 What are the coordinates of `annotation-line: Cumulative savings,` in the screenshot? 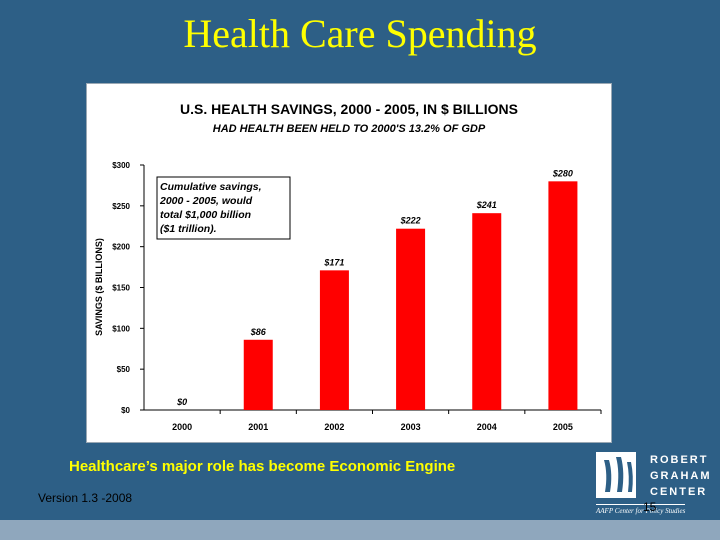 It's located at (211, 187).